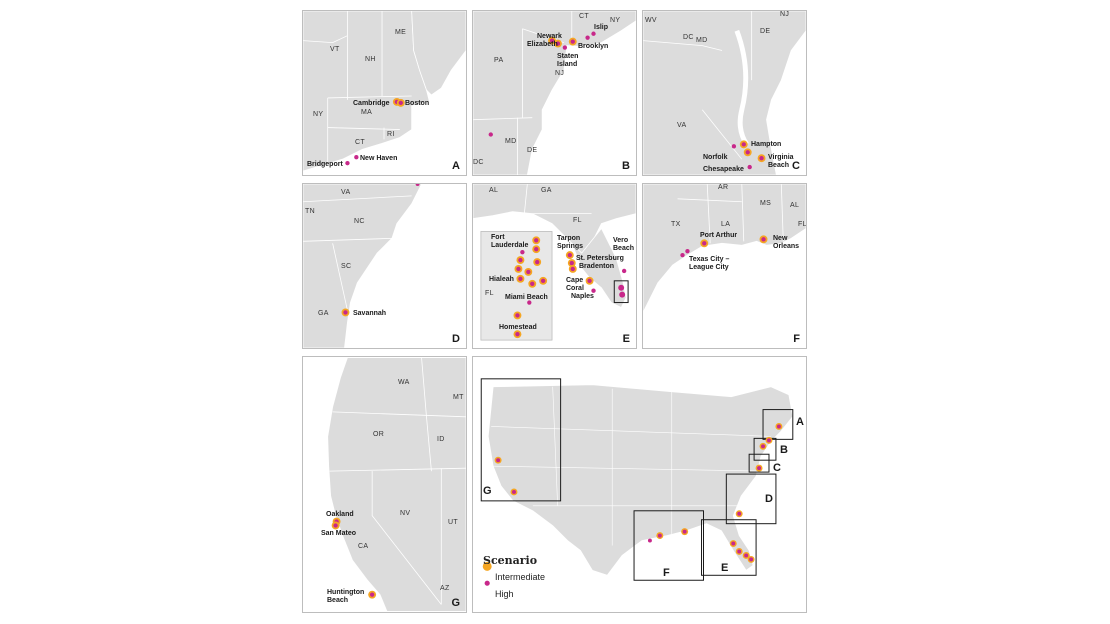  What do you see at coordinates (372, 594) in the screenshot?
I see `city-dot-huntington-beach-high` at bounding box center [372, 594].